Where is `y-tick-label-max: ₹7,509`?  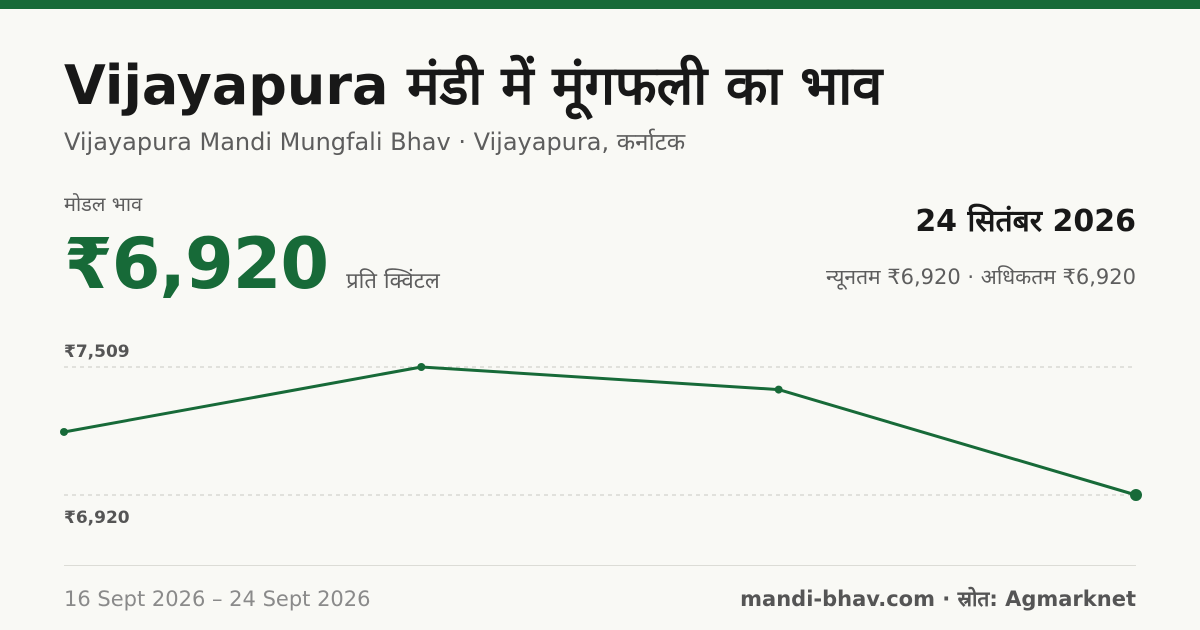 y-tick-label-max: ₹7,509 is located at coordinates (97, 352).